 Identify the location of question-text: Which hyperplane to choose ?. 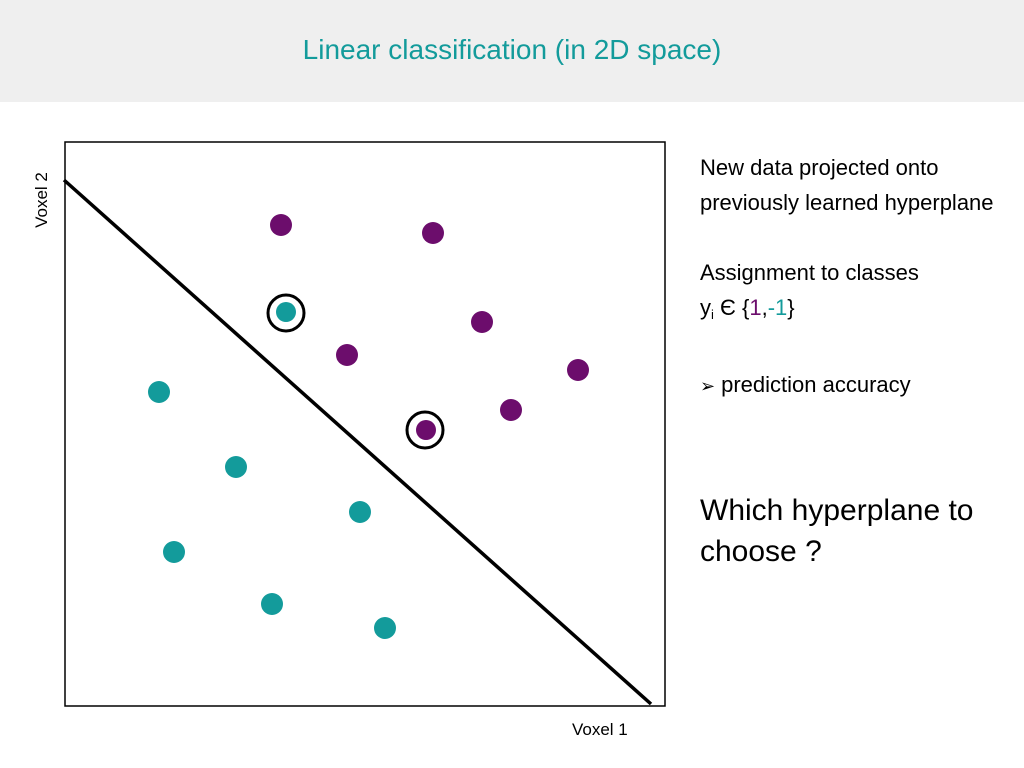
(837, 531).